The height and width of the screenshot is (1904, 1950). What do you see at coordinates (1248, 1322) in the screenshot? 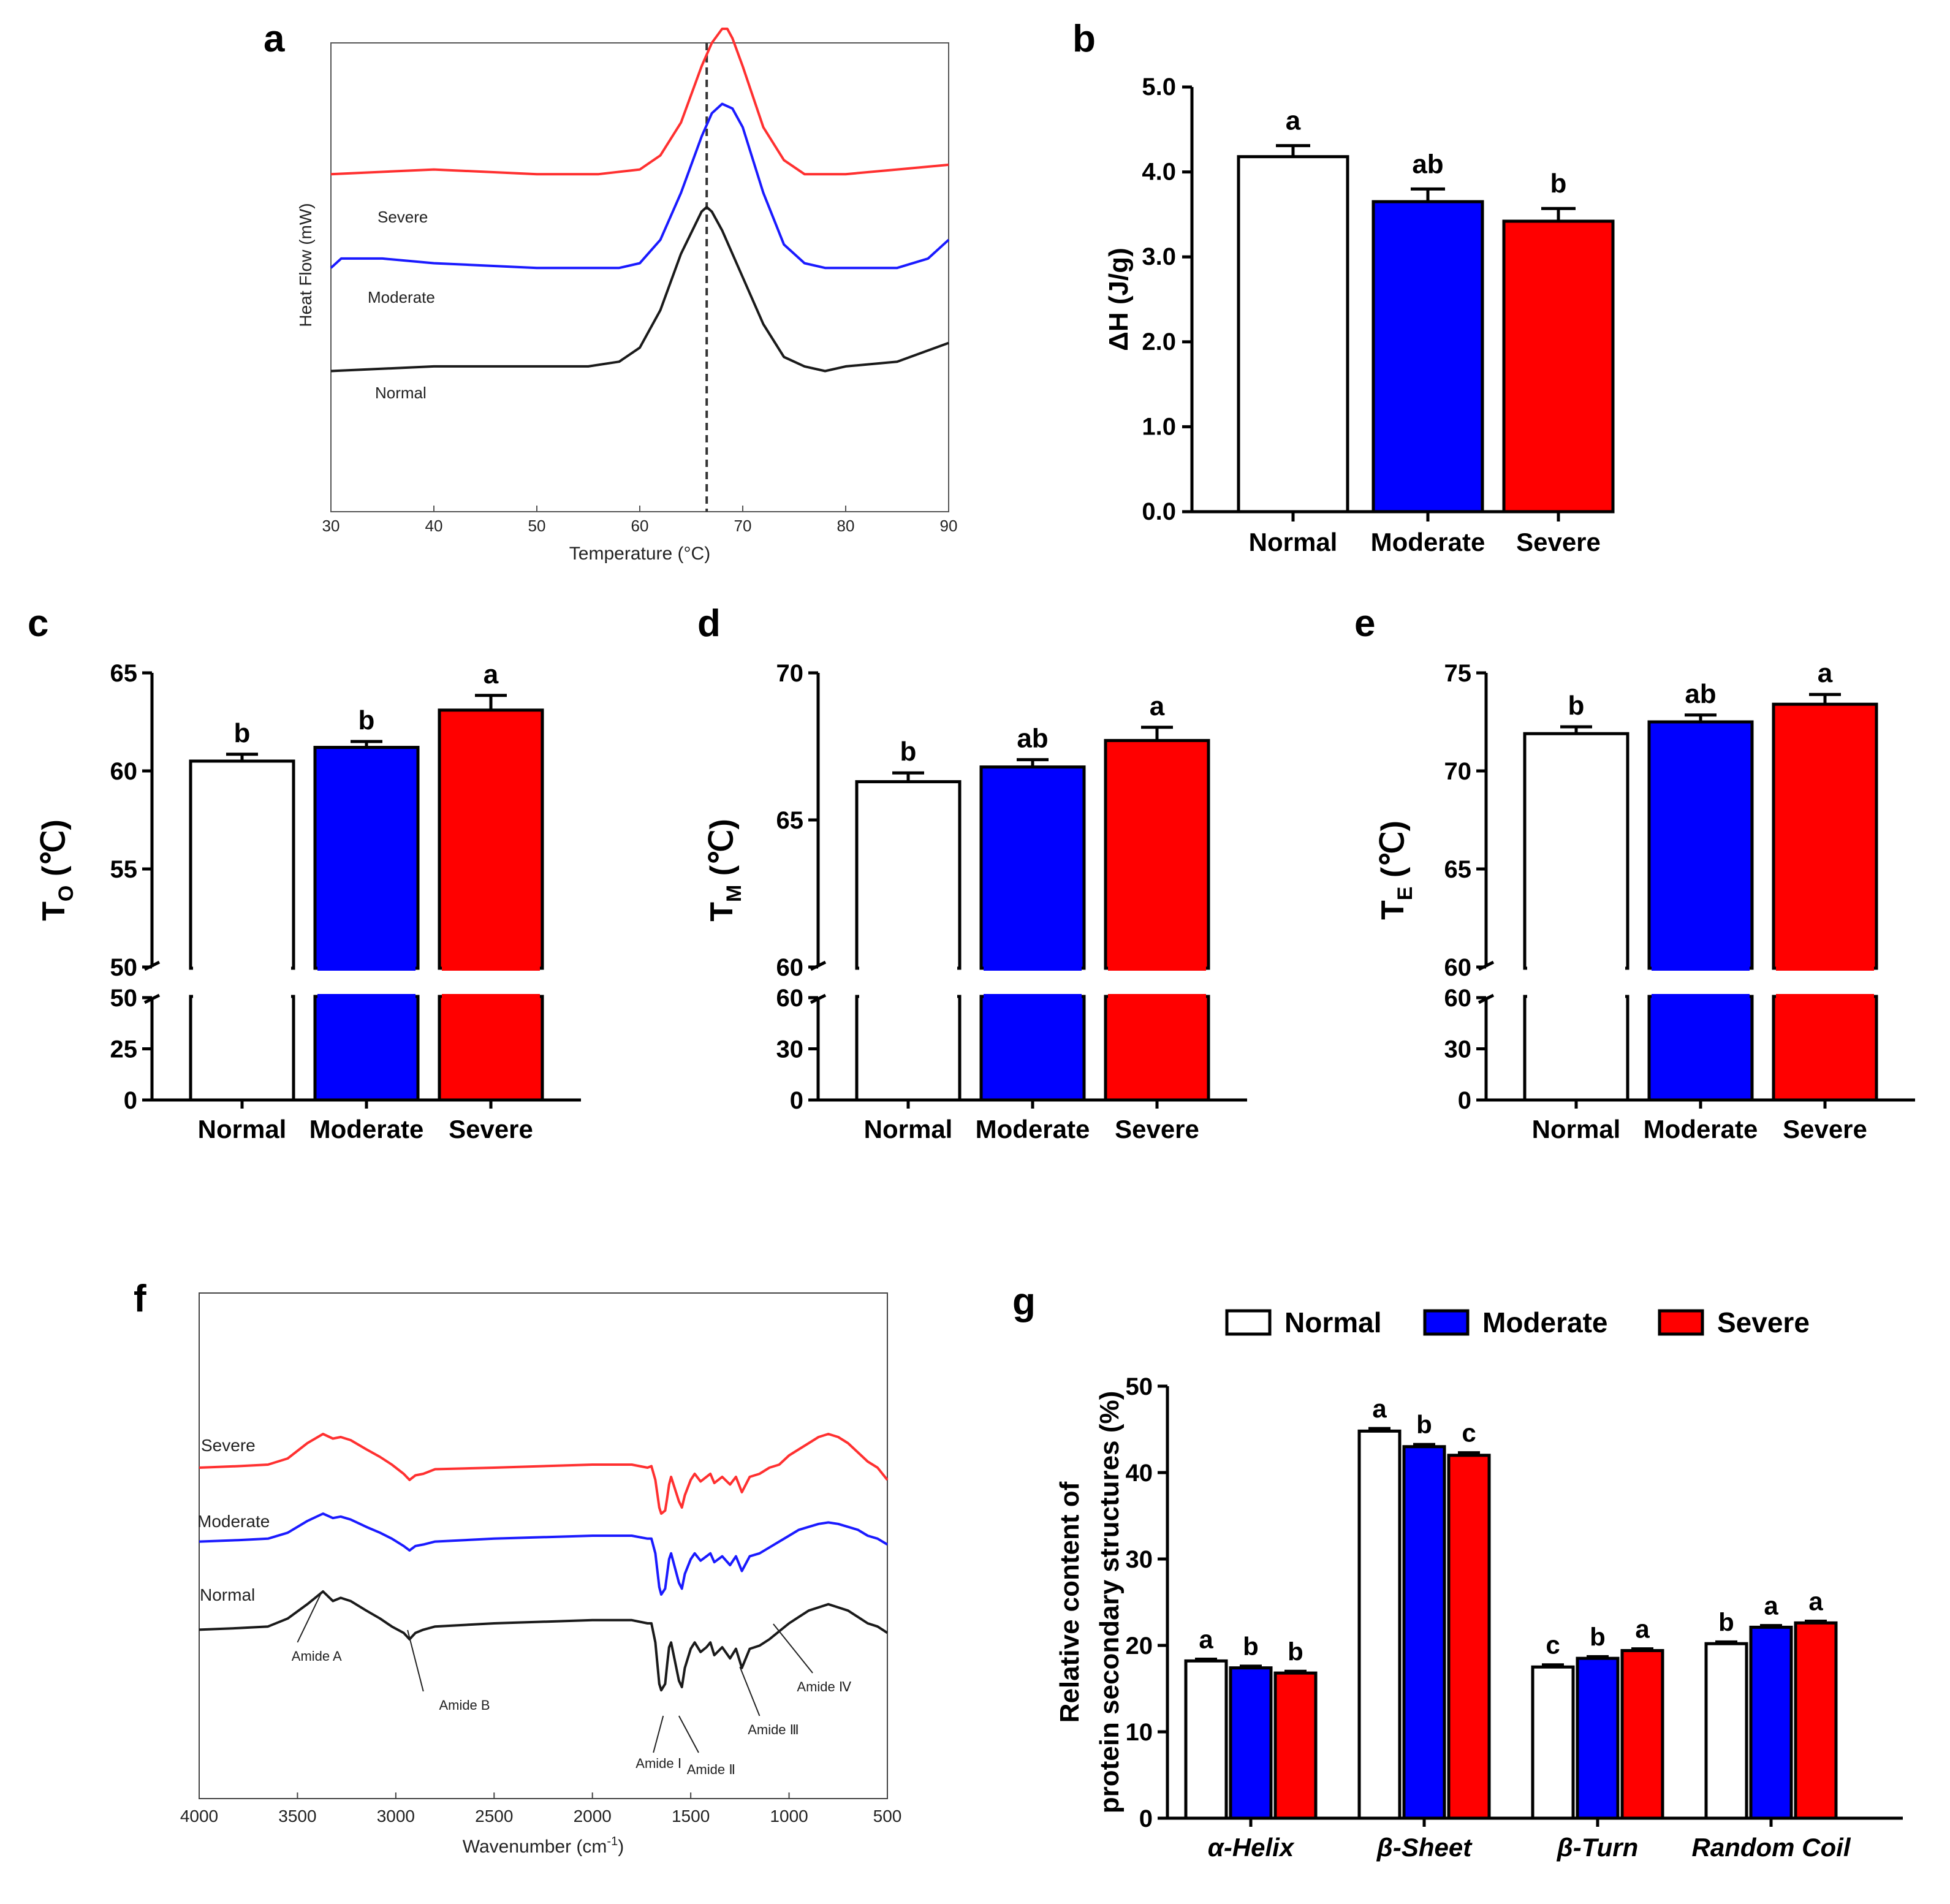
I see `legend-swatch-normal` at bounding box center [1248, 1322].